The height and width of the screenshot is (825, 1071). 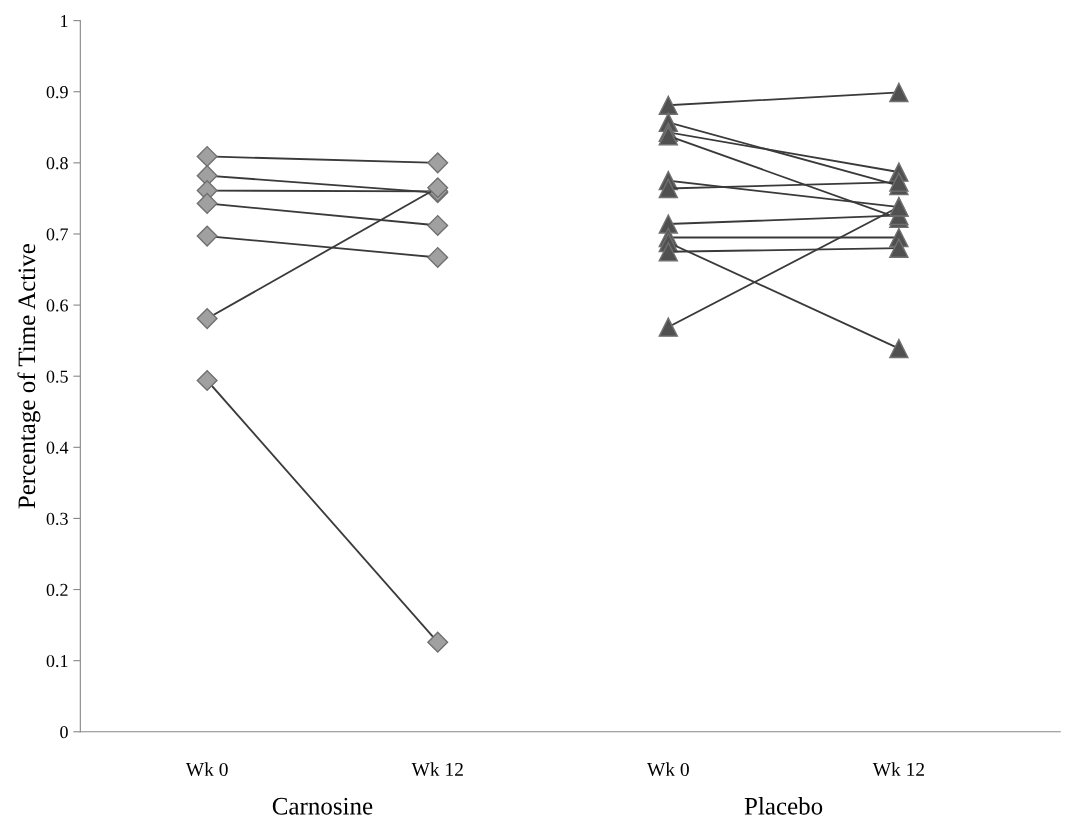 What do you see at coordinates (57, 92) in the screenshot?
I see `y-tick-label: 0.9` at bounding box center [57, 92].